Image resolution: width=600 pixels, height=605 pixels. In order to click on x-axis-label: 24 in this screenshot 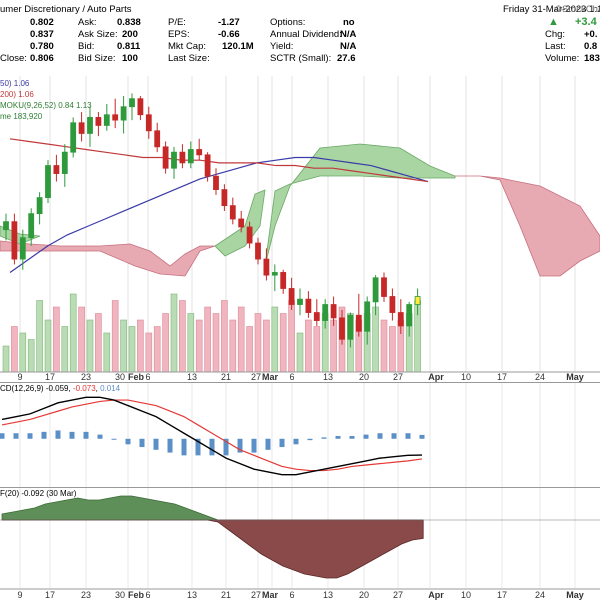, I will do `click(540, 377)`.